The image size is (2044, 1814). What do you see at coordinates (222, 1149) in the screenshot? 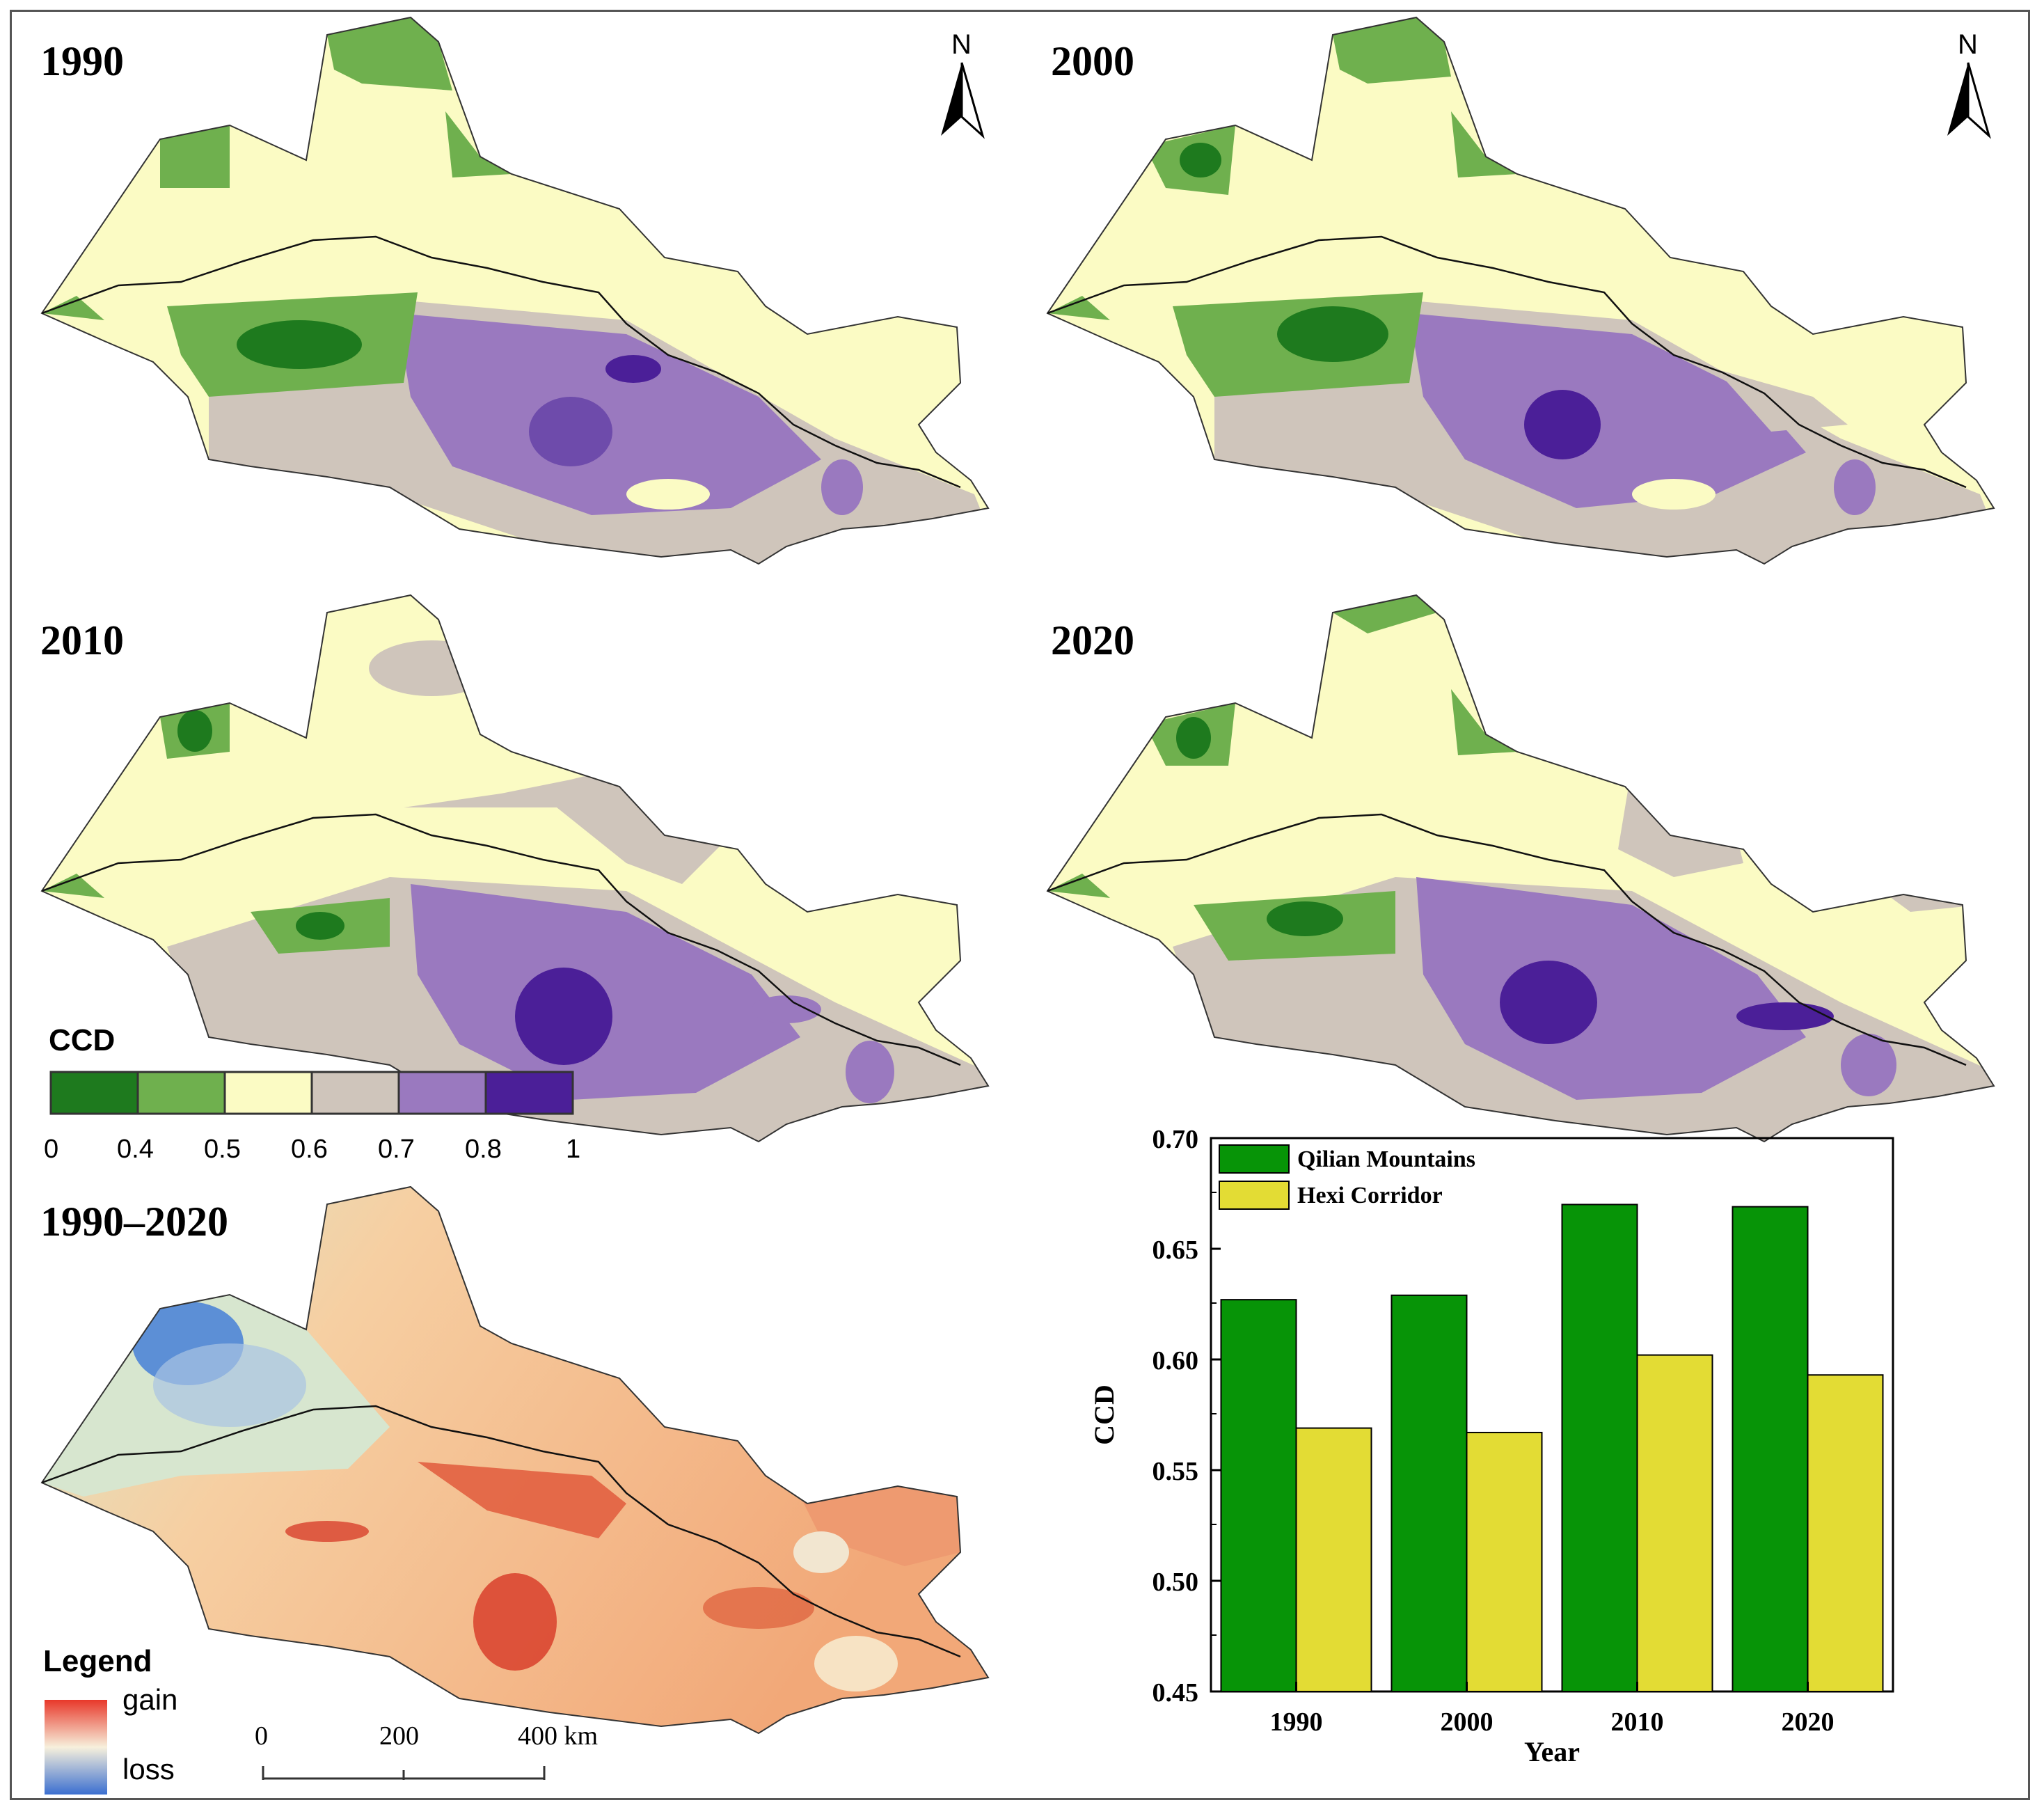
I see `ccd-tick-label: 0.5` at bounding box center [222, 1149].